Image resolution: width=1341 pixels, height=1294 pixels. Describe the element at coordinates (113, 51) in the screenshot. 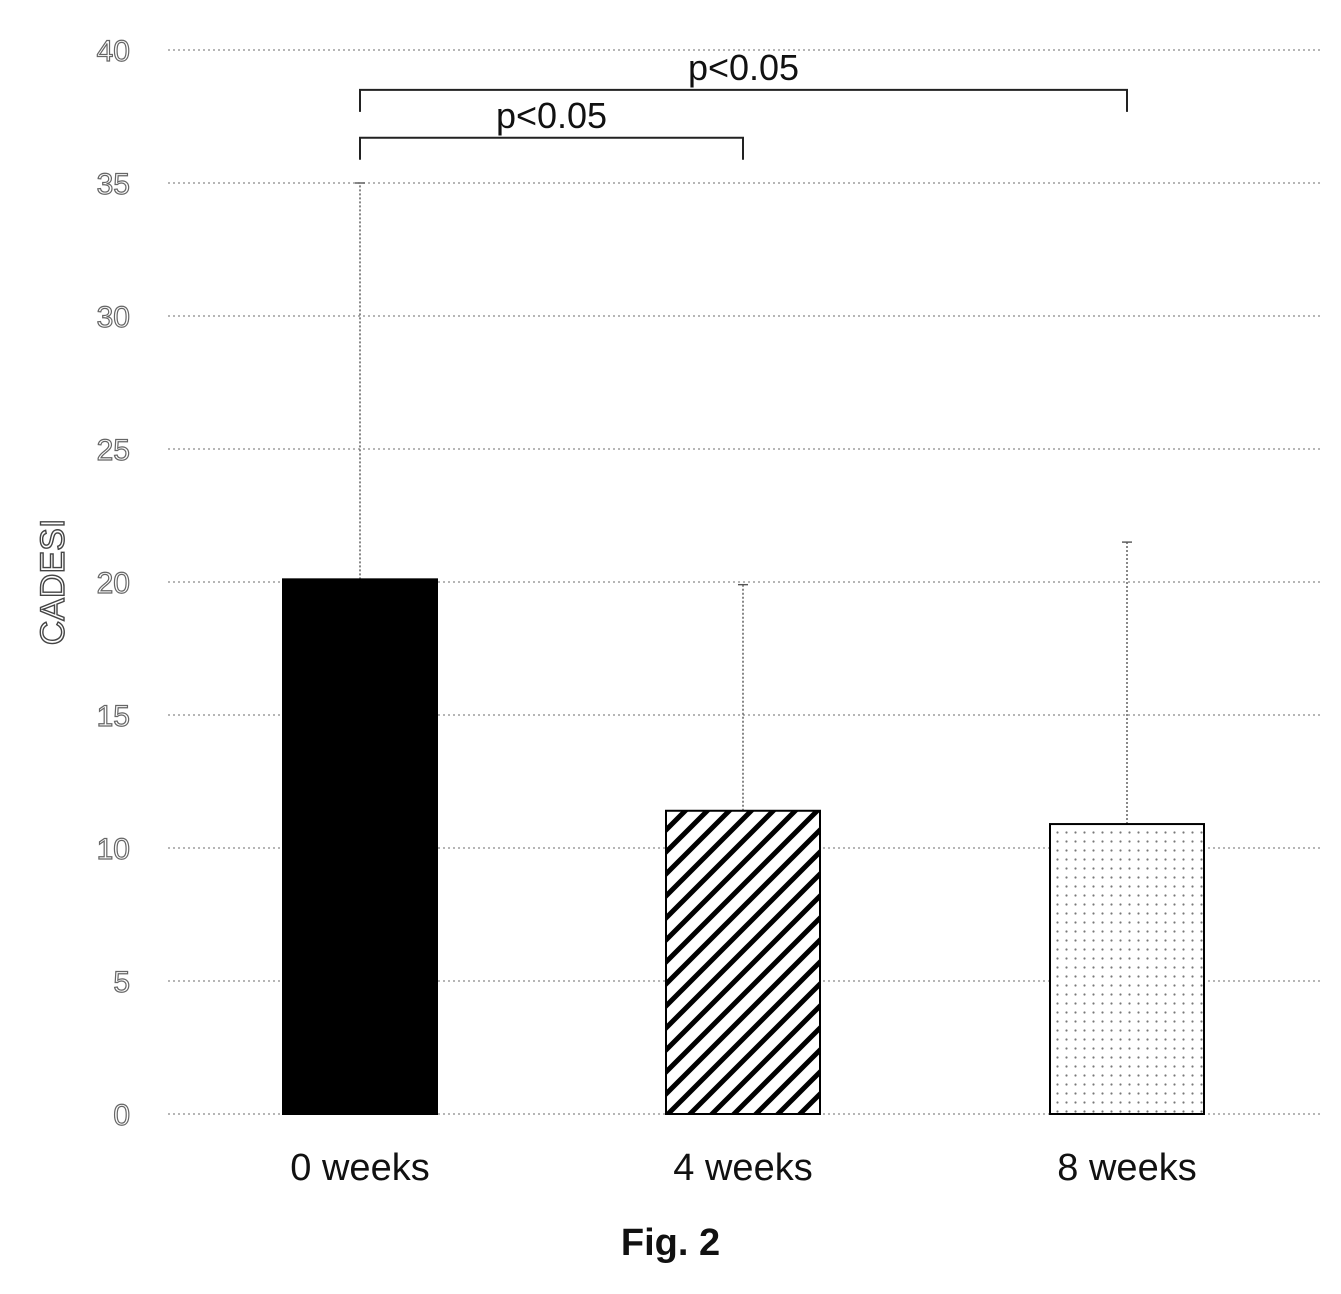

I see `y-tick-label: 40` at that location.